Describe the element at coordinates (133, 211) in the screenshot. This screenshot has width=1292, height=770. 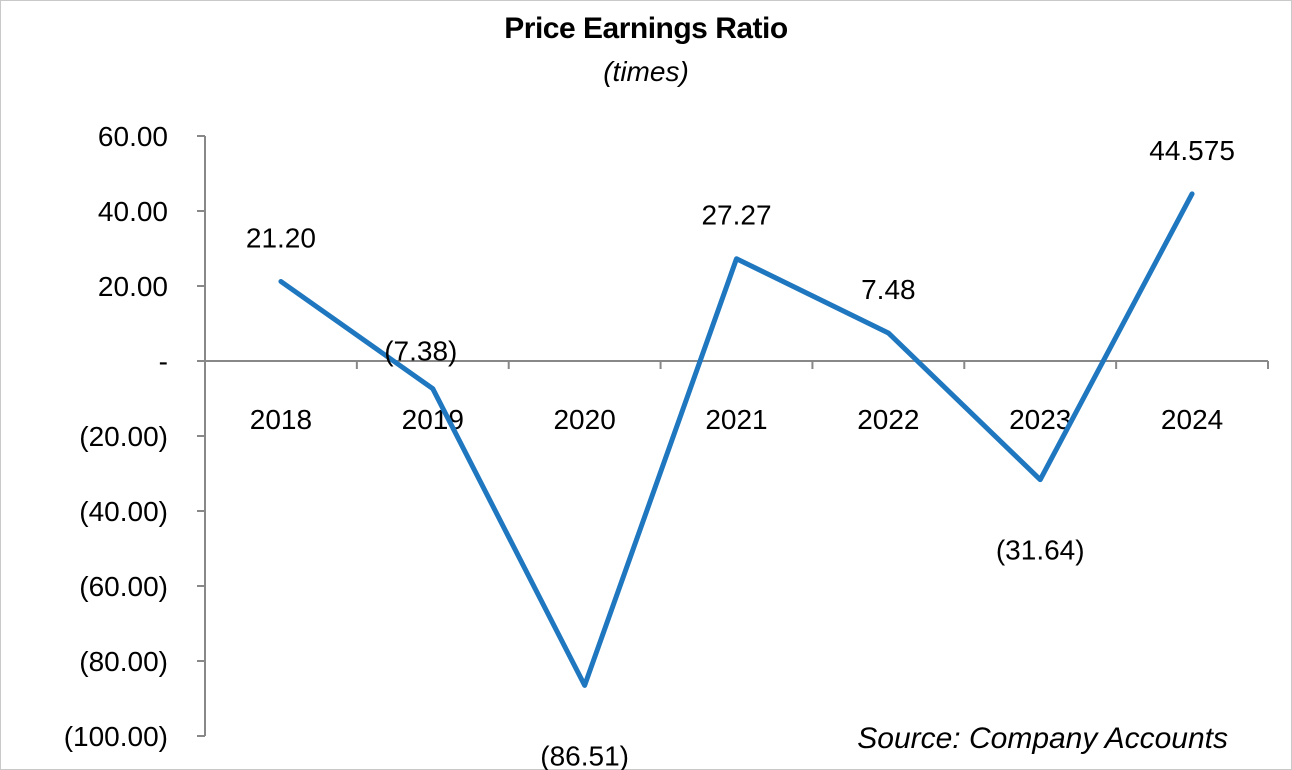
I see `y-tick-label: 40.00` at that location.